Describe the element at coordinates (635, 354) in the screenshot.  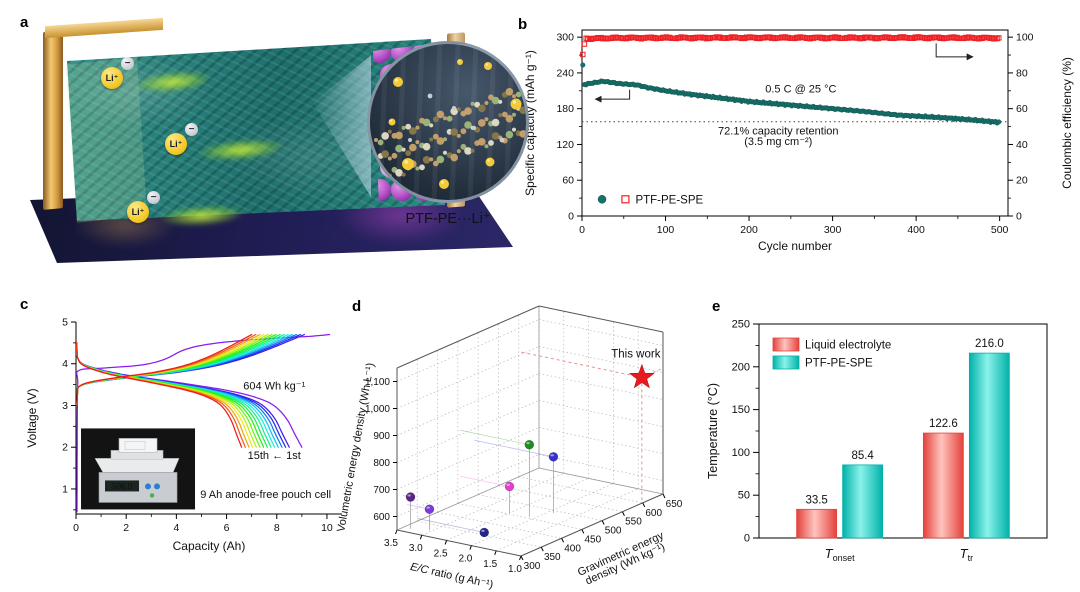
I see `this-work-label: This work` at that location.